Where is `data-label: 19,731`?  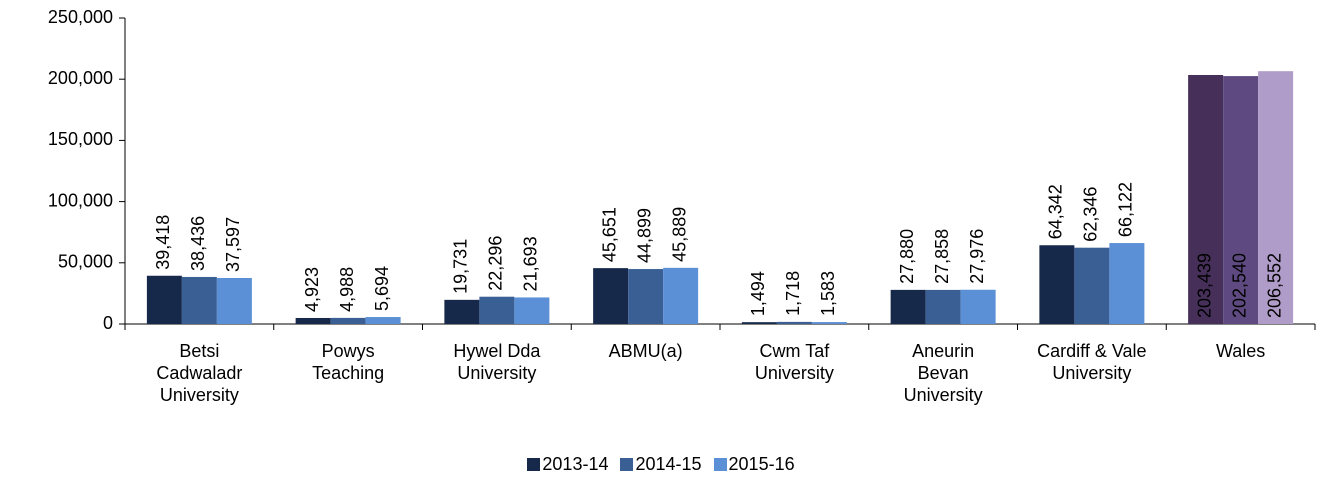 data-label: 19,731 is located at coordinates (461, 266).